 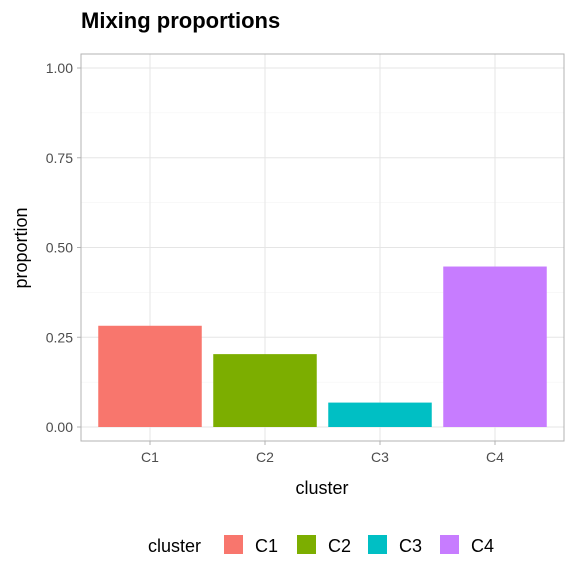 What do you see at coordinates (449, 544) in the screenshot?
I see `legend-key-c4` at bounding box center [449, 544].